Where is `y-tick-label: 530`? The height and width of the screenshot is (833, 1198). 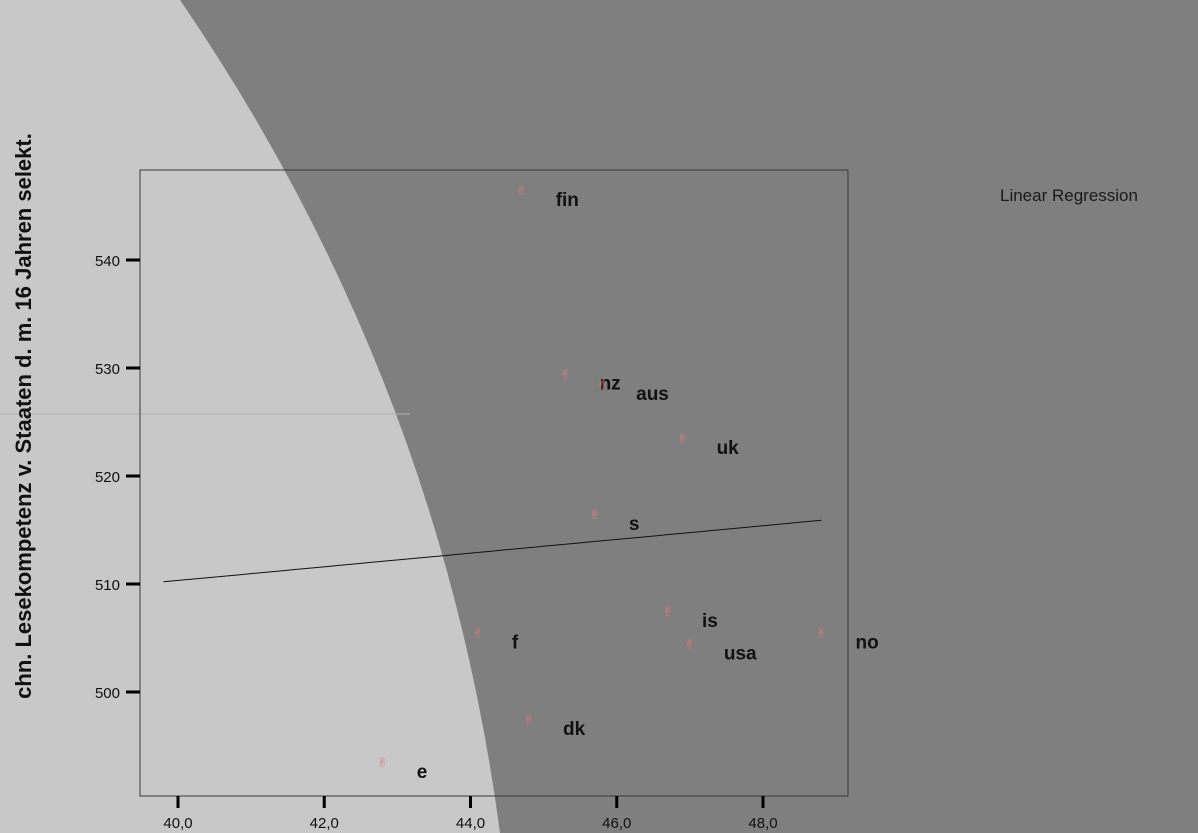 y-tick-label: 530 is located at coordinates (107, 369).